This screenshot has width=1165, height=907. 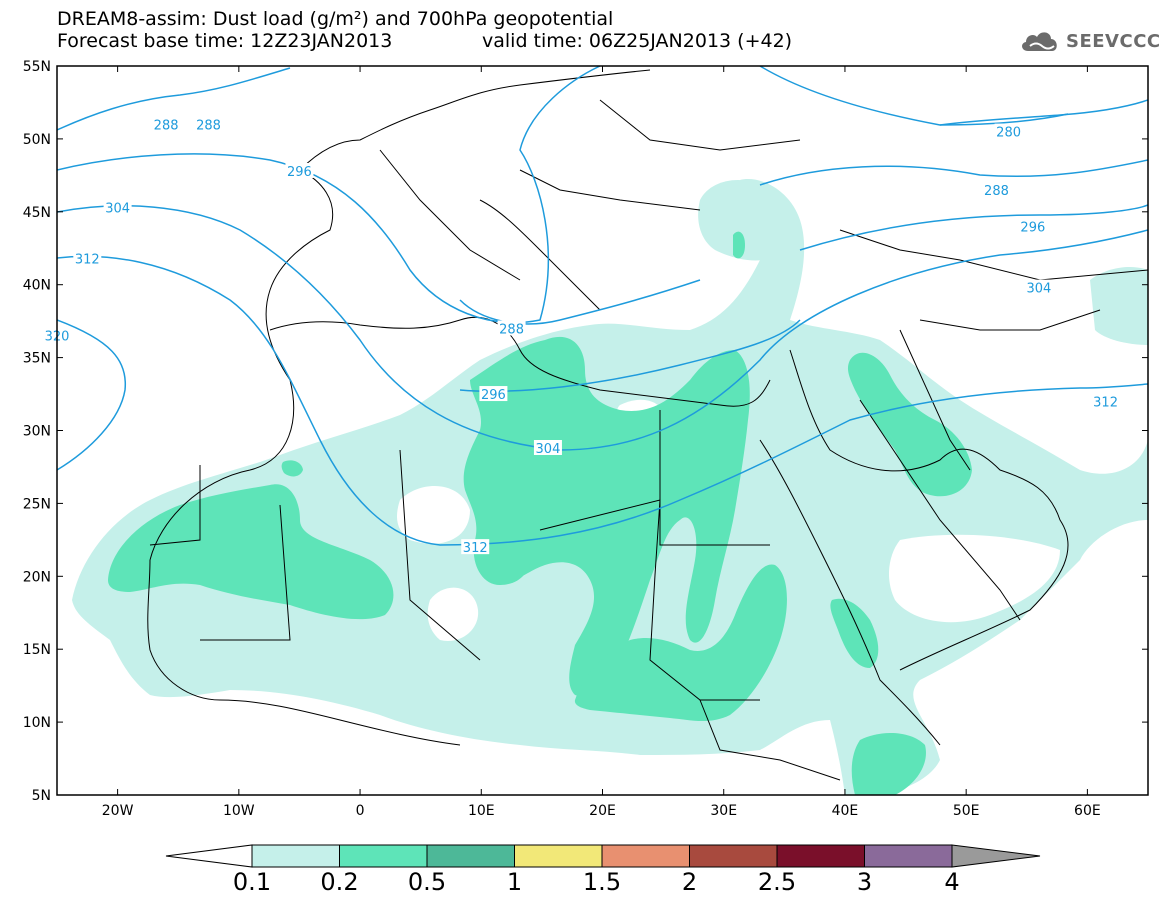 I want to click on colorbar, so click(x=603, y=856).